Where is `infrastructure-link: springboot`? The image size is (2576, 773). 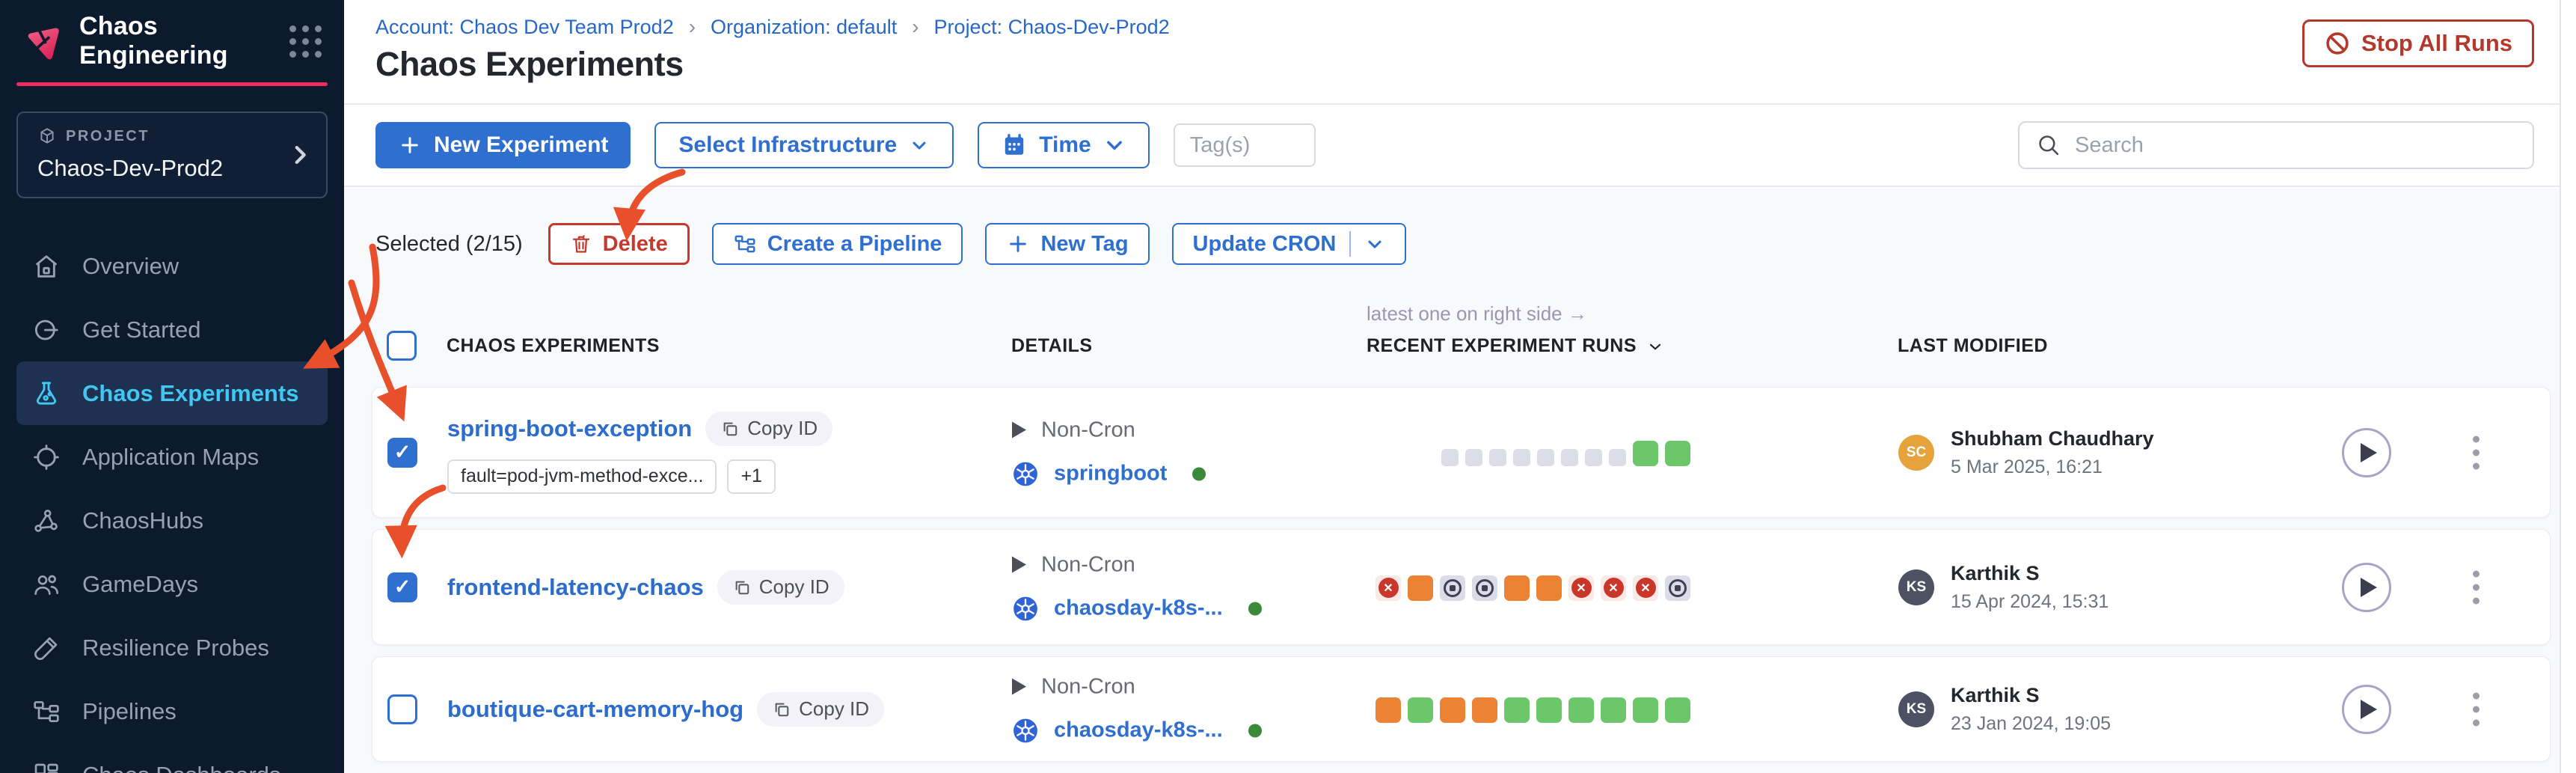
infrastructure-link: springboot is located at coordinates (1111, 473).